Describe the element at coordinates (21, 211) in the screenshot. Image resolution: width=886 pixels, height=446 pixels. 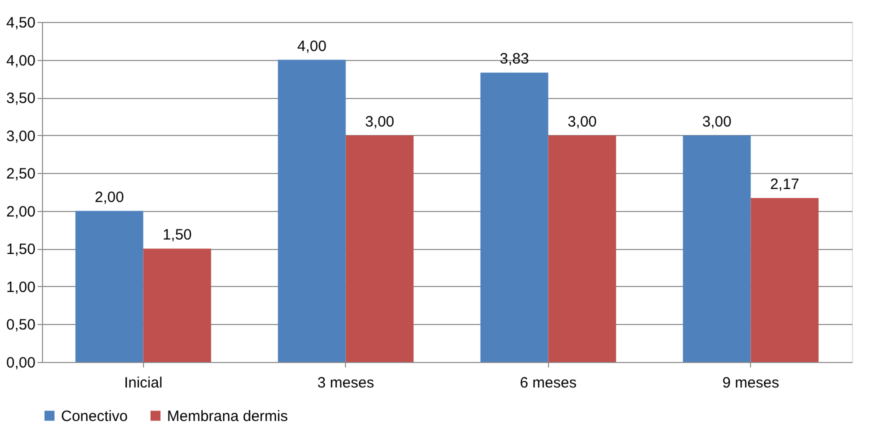
I see `y-tick-label: 2,00` at that location.